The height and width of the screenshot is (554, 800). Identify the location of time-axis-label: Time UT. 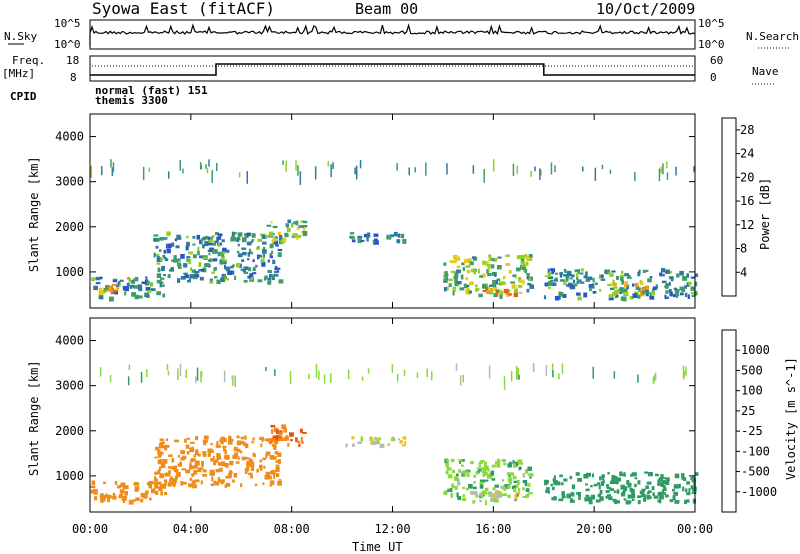
(377, 547).